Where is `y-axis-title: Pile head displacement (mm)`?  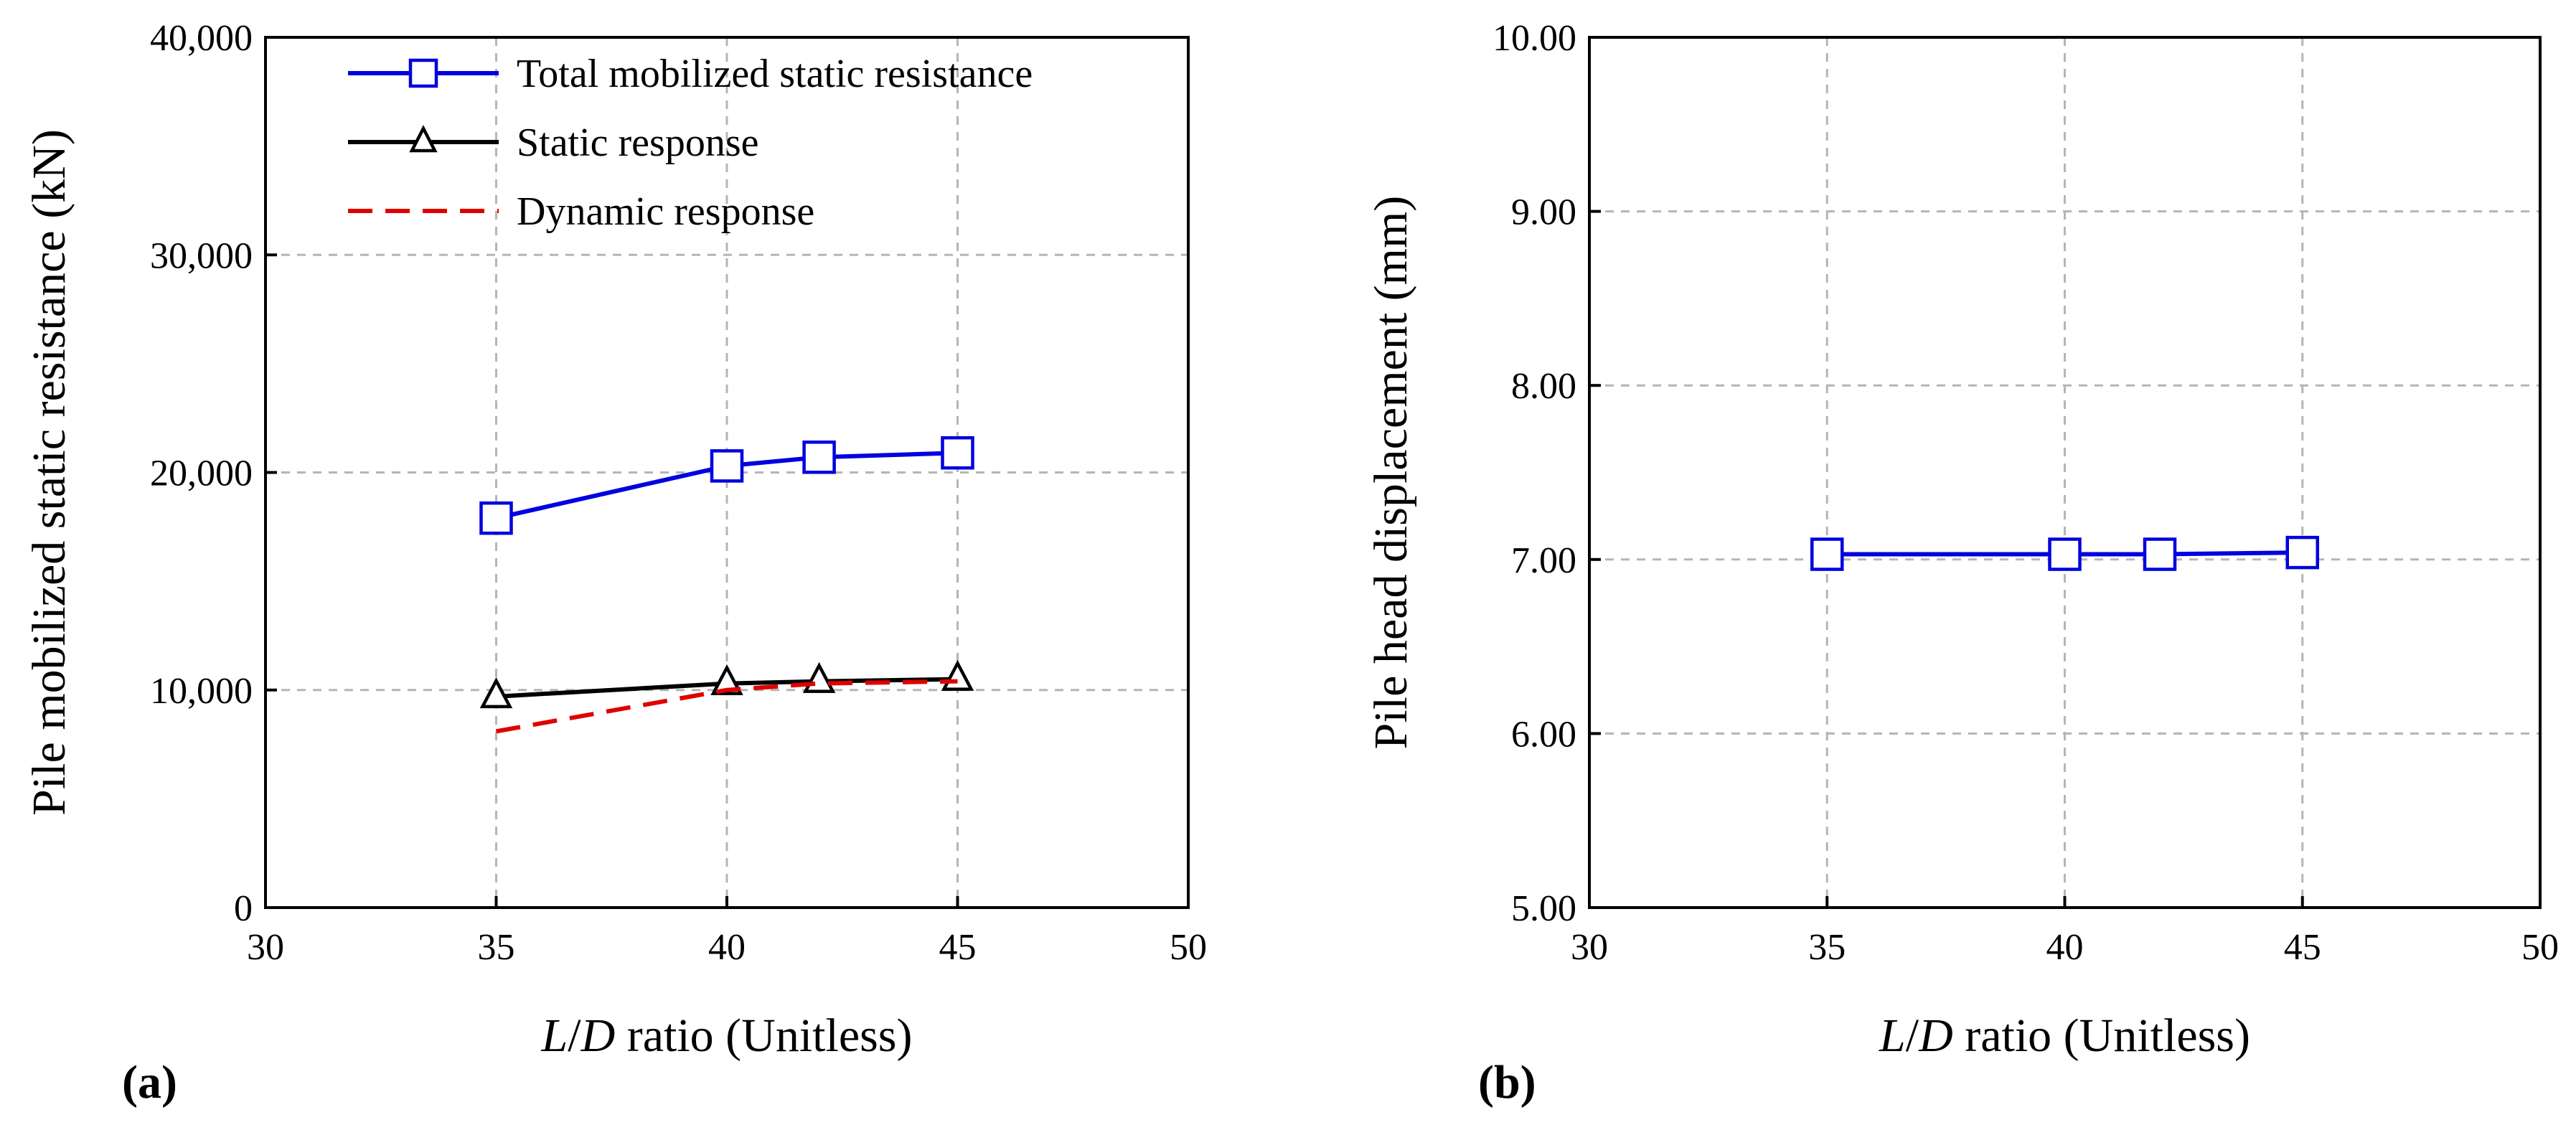
y-axis-title: Pile head displacement (mm) is located at coordinates (1391, 473).